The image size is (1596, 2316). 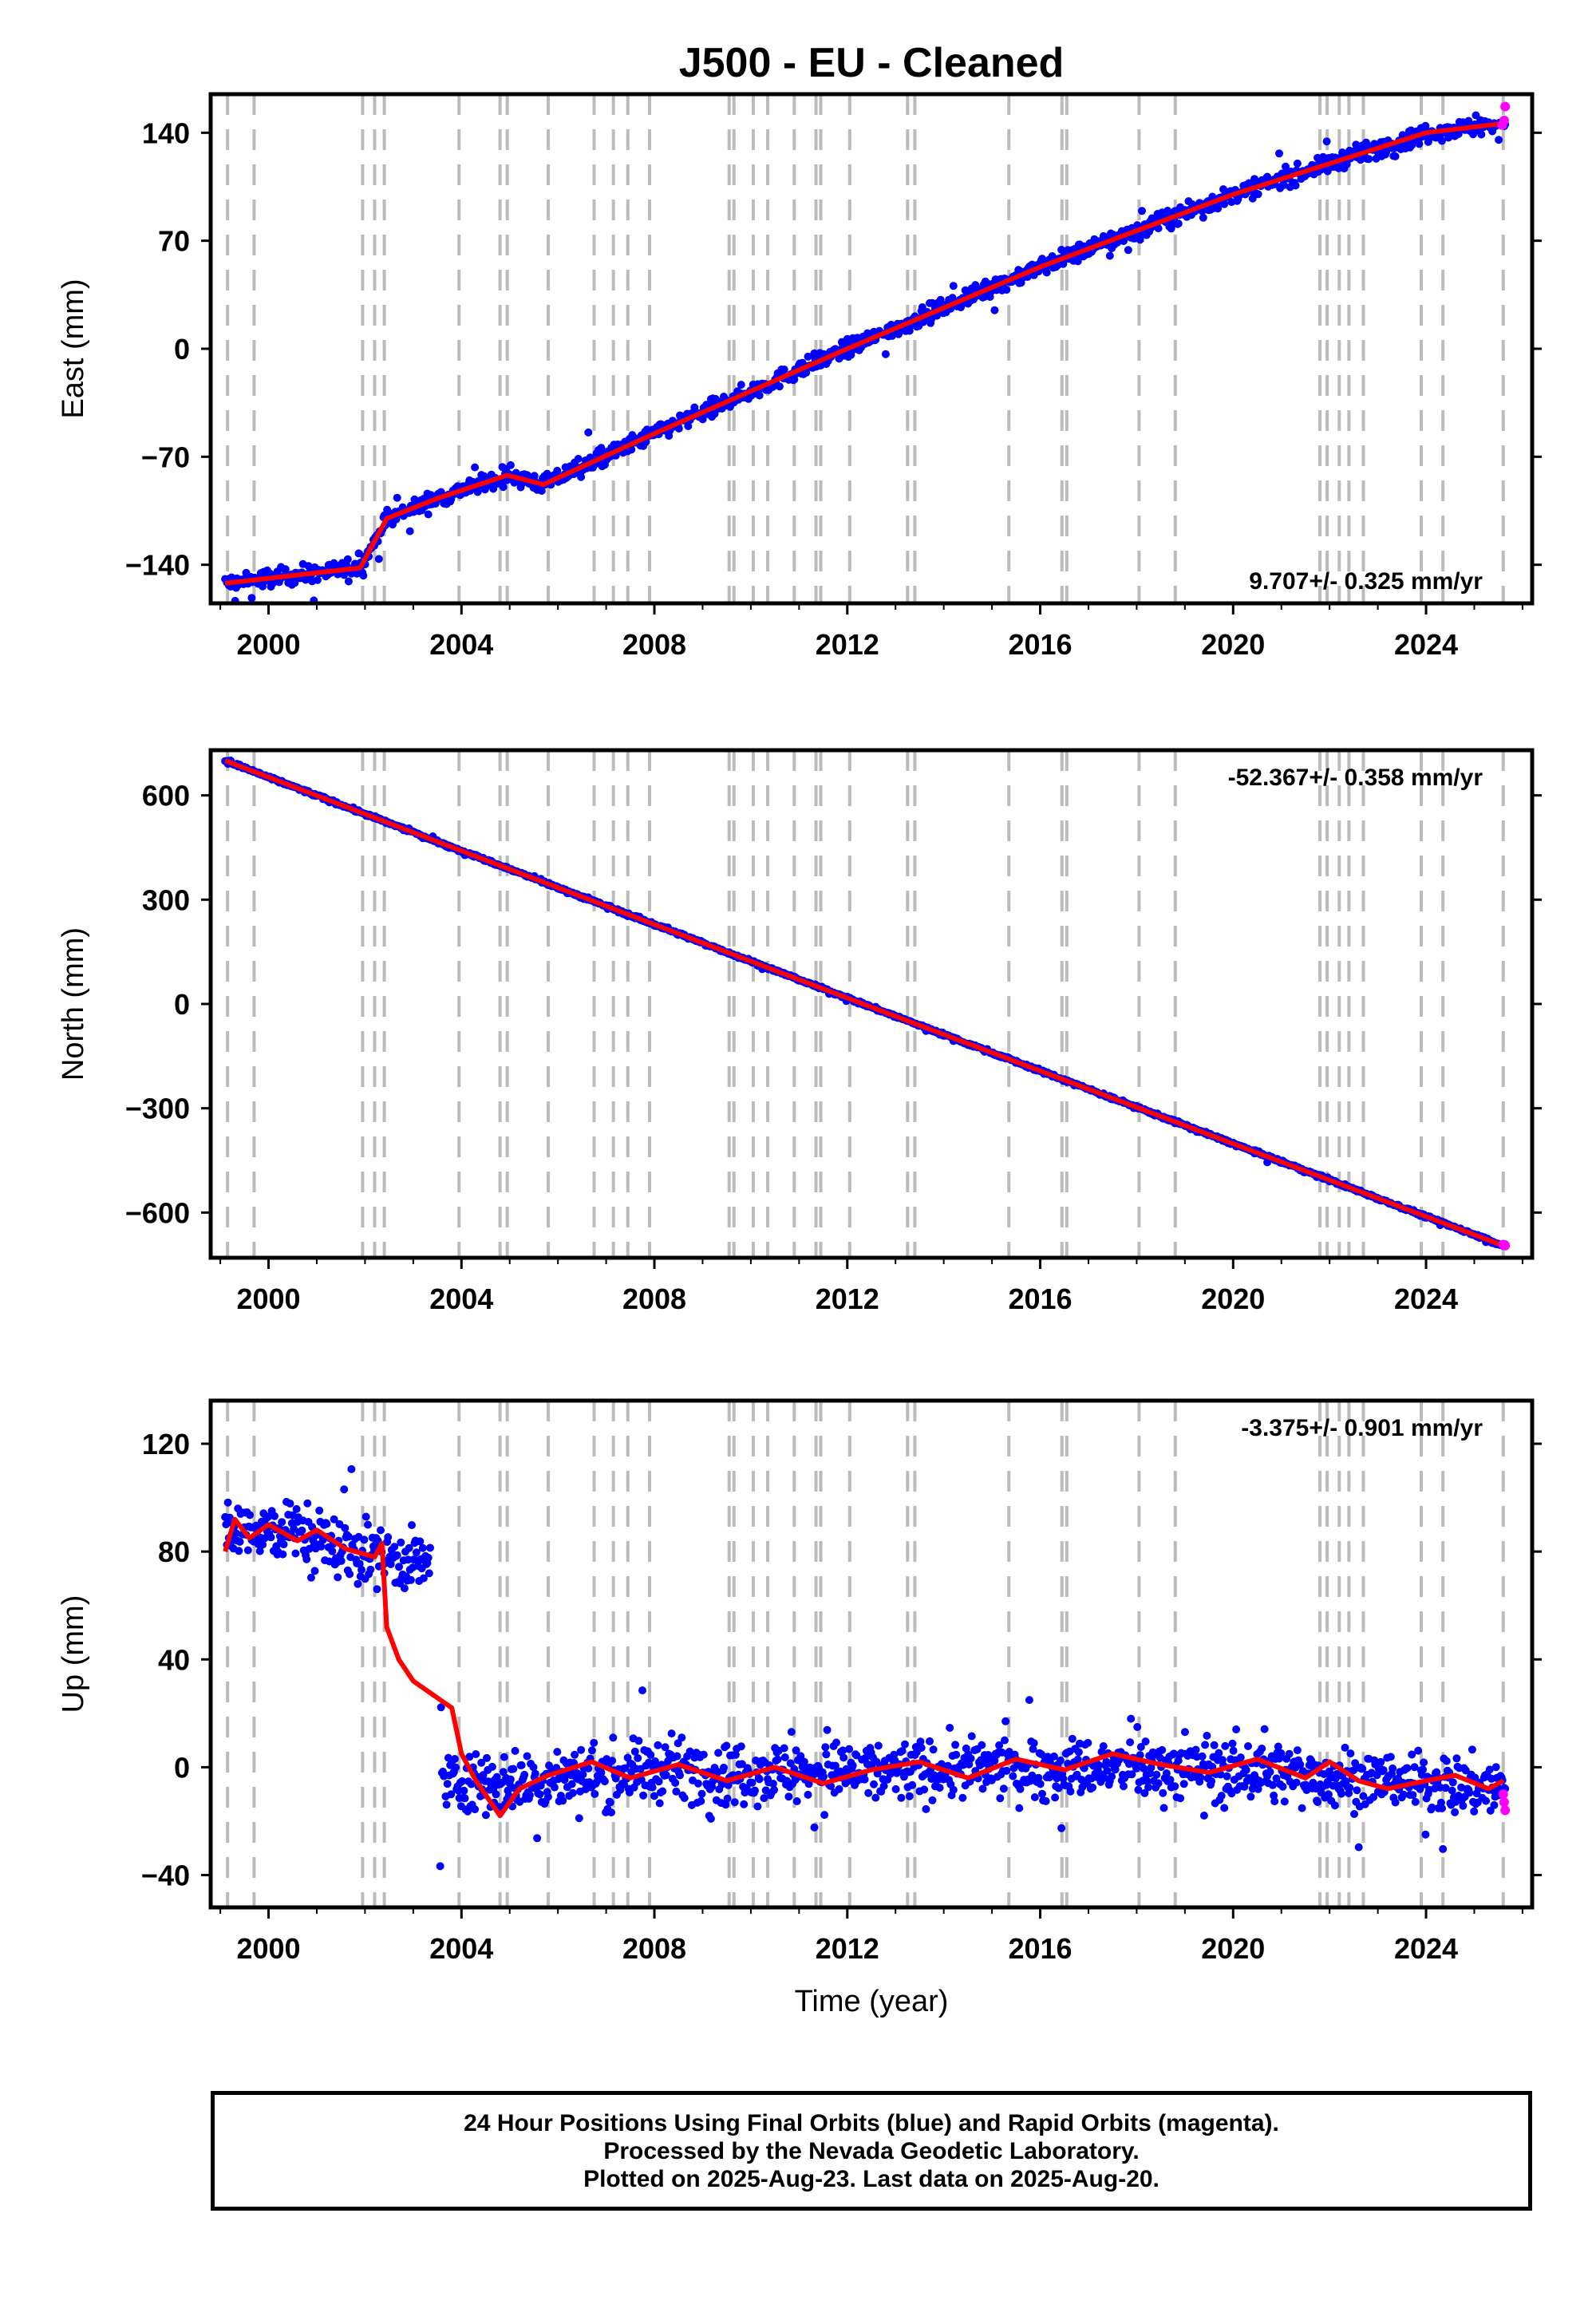 What do you see at coordinates (73, 1004) in the screenshot?
I see `y-axis-label: North (mm)` at bounding box center [73, 1004].